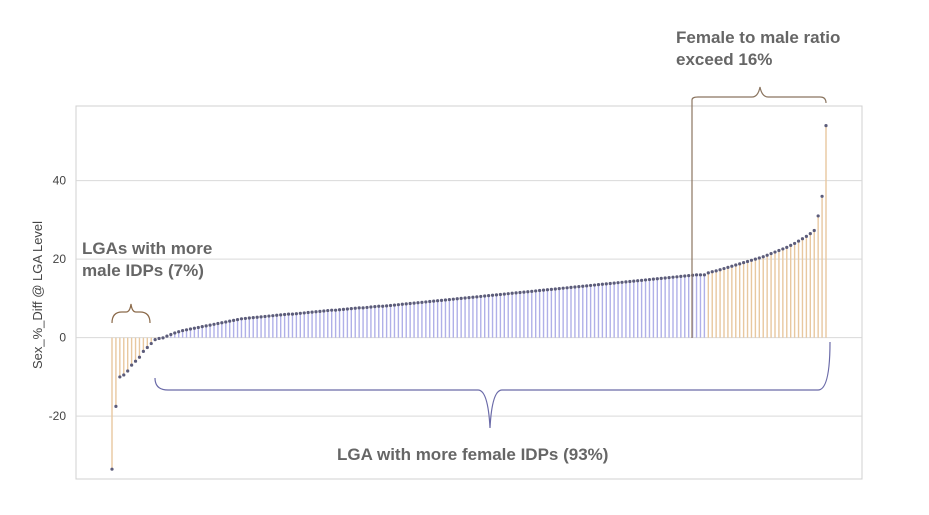  Describe the element at coordinates (492, 385) in the screenshot. I see `brace-female` at that location.